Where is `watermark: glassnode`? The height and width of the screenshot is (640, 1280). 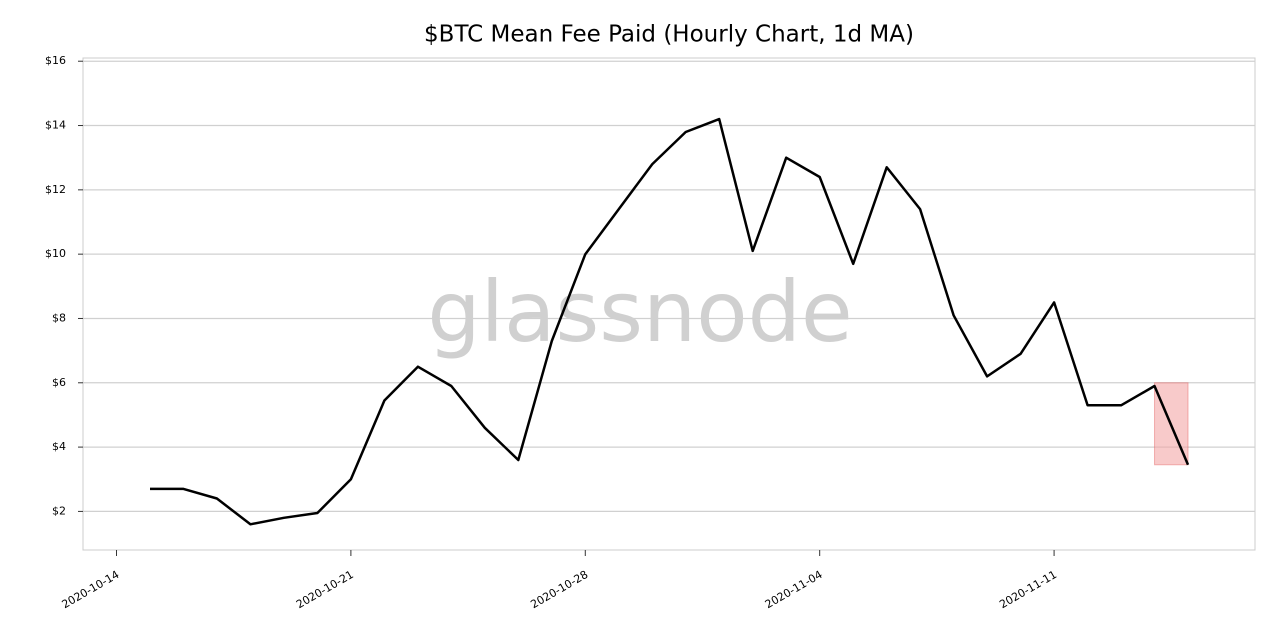 watermark: glassnode is located at coordinates (639, 312).